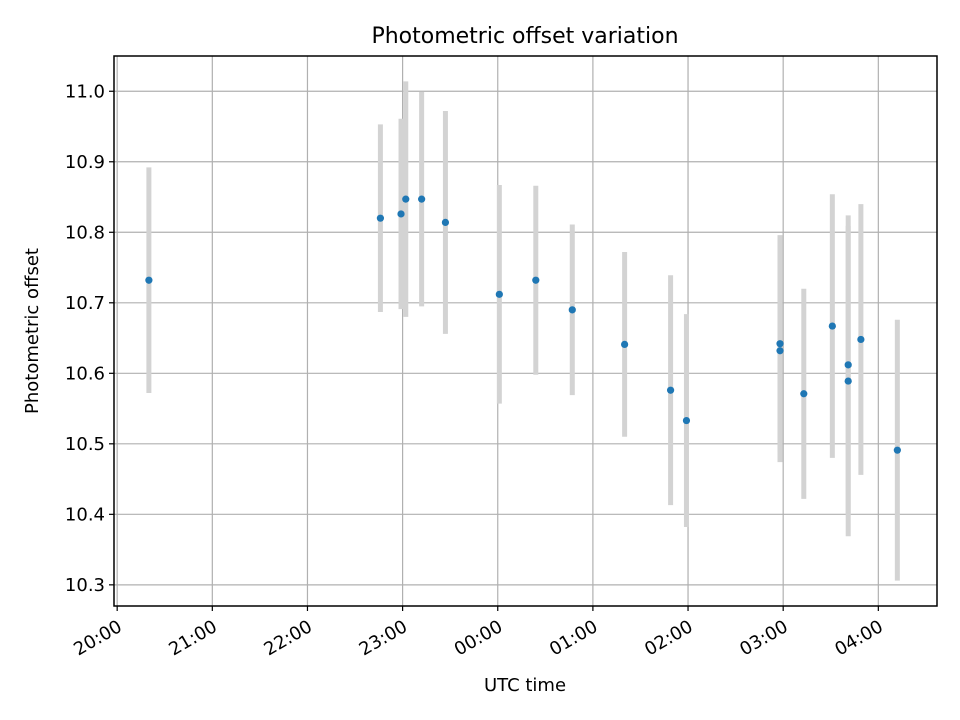  Describe the element at coordinates (525, 685) in the screenshot. I see `x-axis-label: UTC time` at that location.